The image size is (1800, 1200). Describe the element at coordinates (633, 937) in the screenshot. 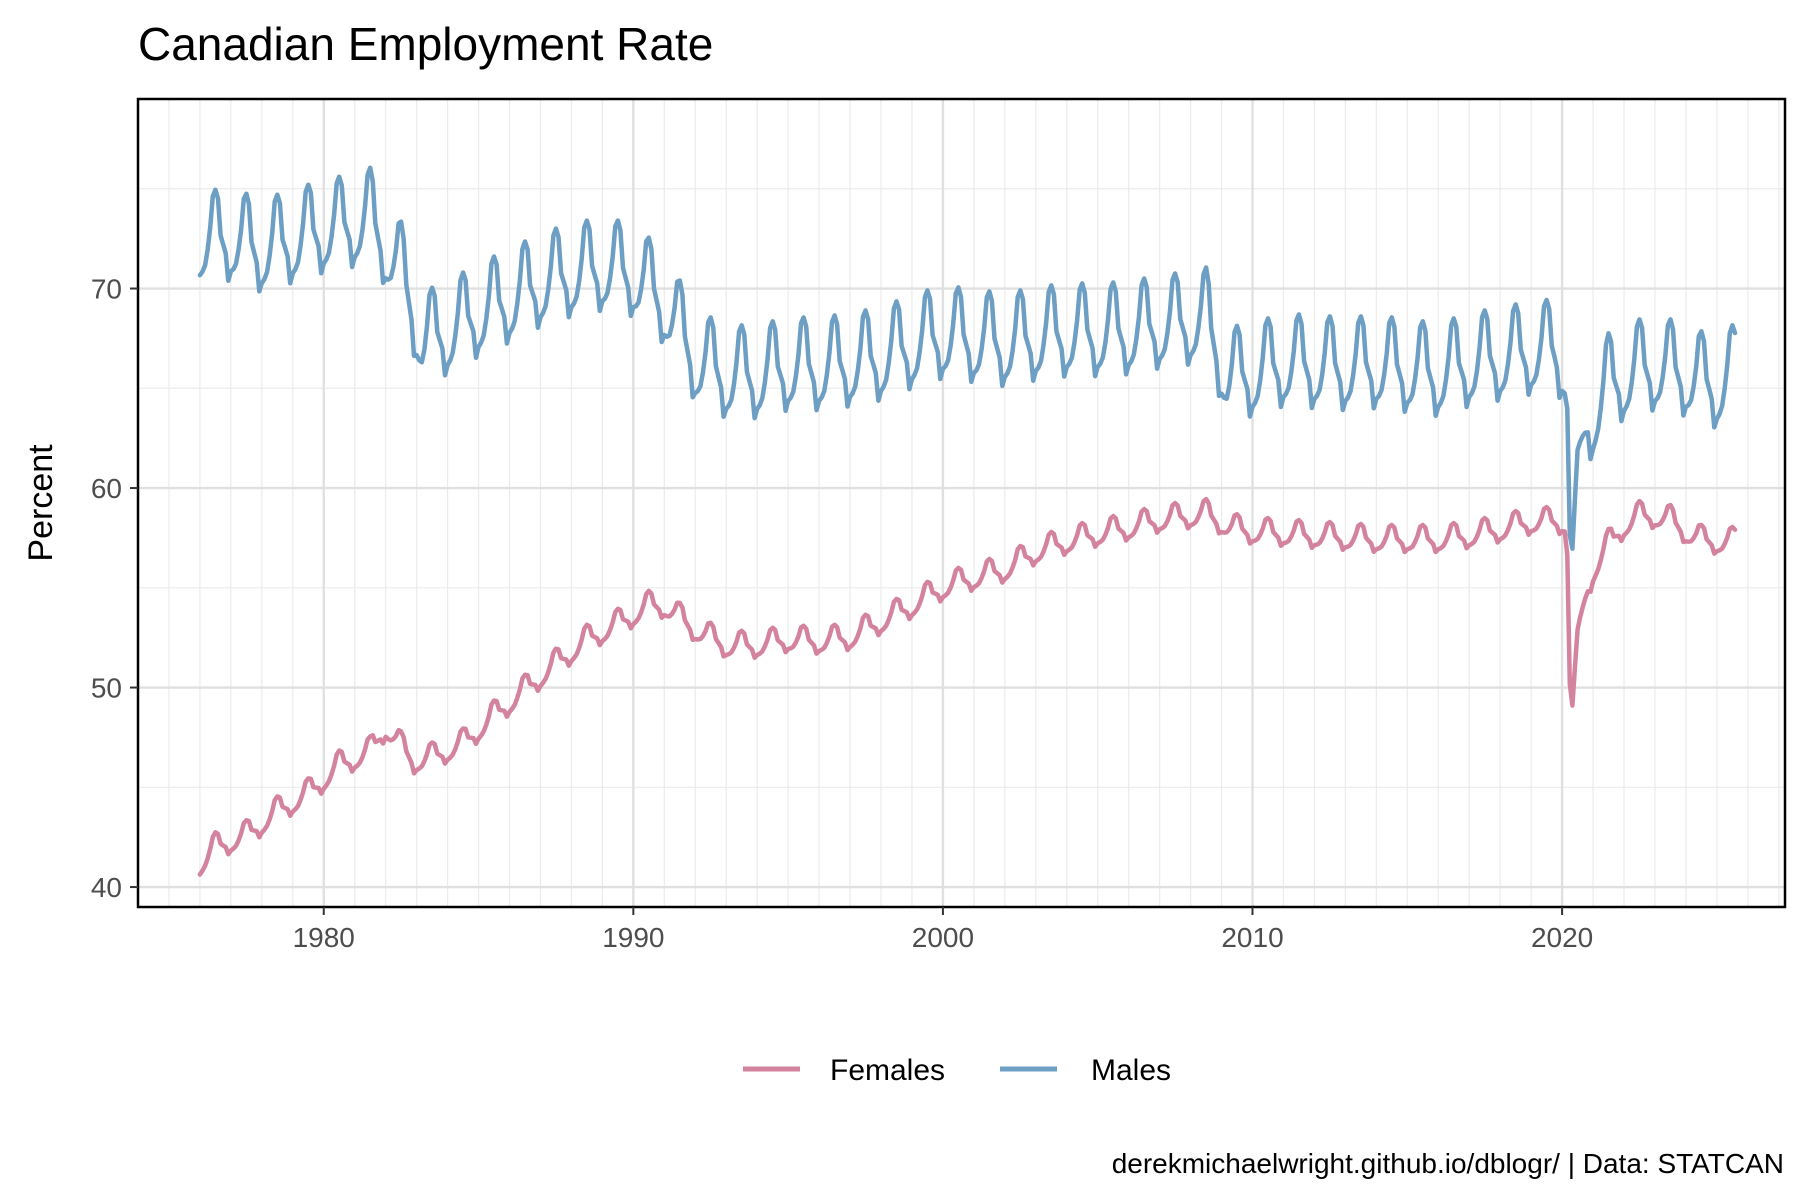

I see `x-tick-label: 1990` at that location.